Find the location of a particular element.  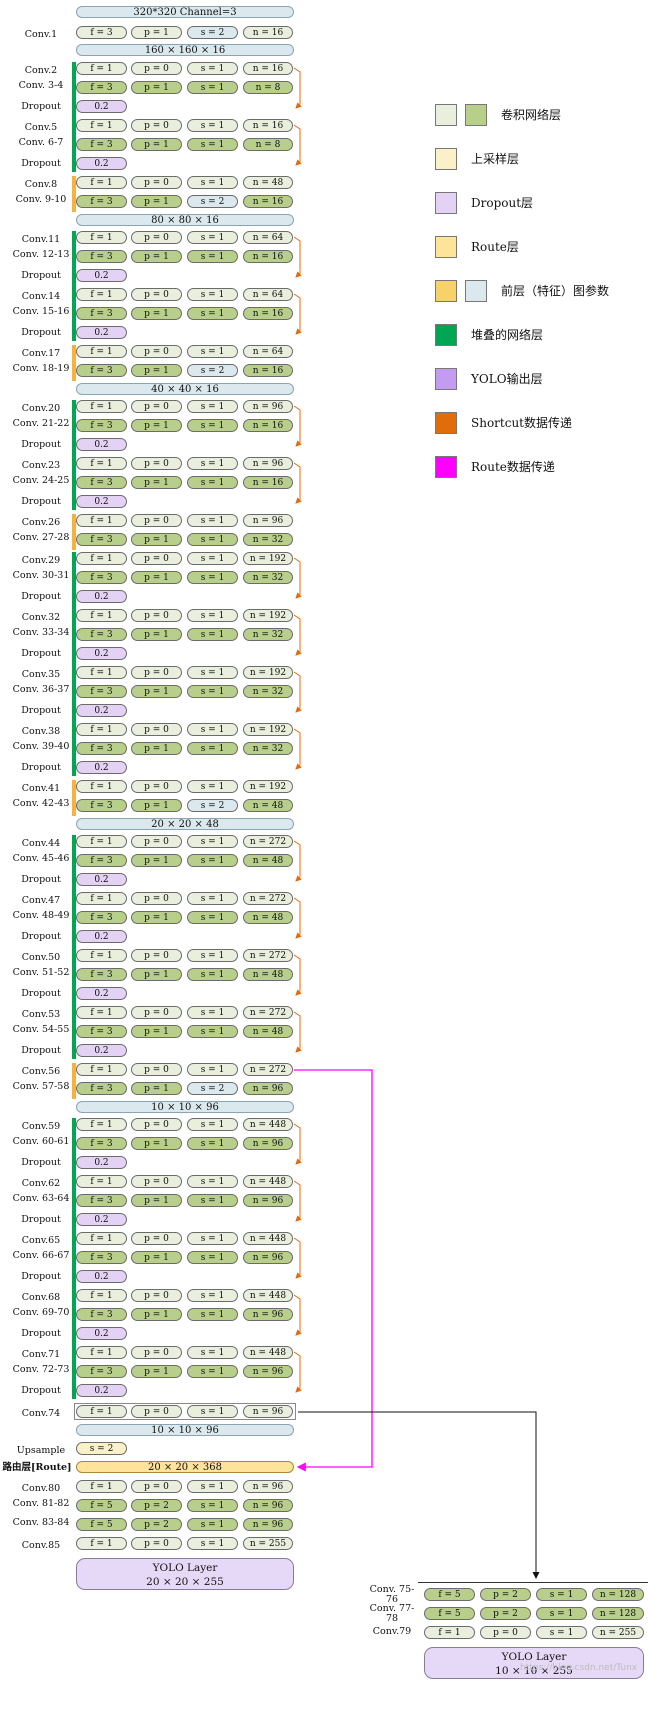

block-conv44-row2-n: n = 48 is located at coordinates (268, 860).